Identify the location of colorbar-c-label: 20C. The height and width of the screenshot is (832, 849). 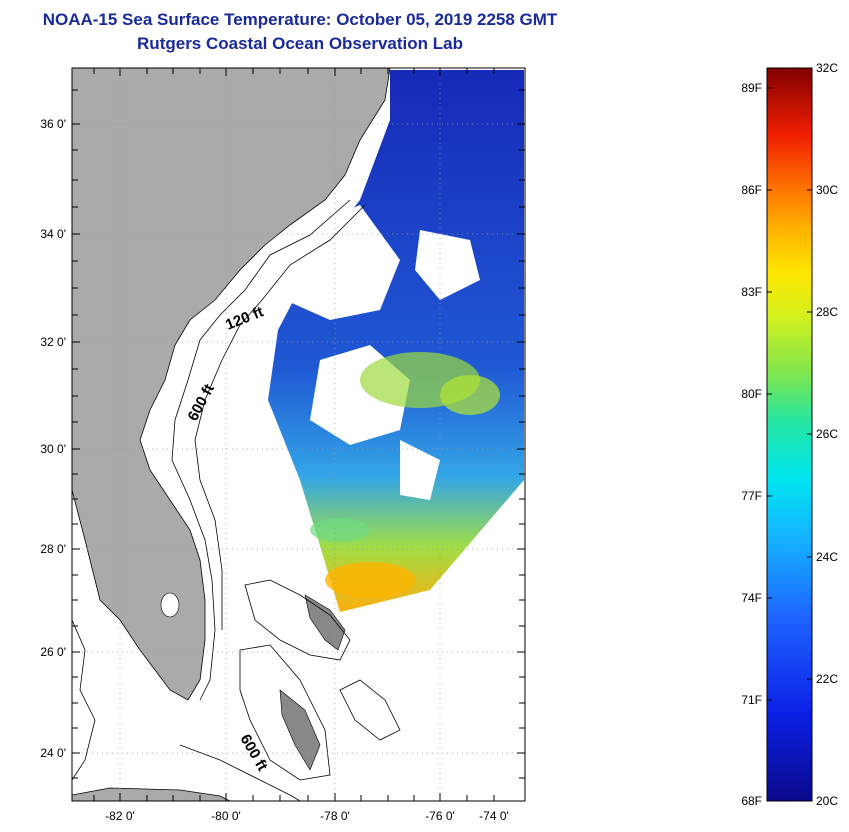
(827, 801).